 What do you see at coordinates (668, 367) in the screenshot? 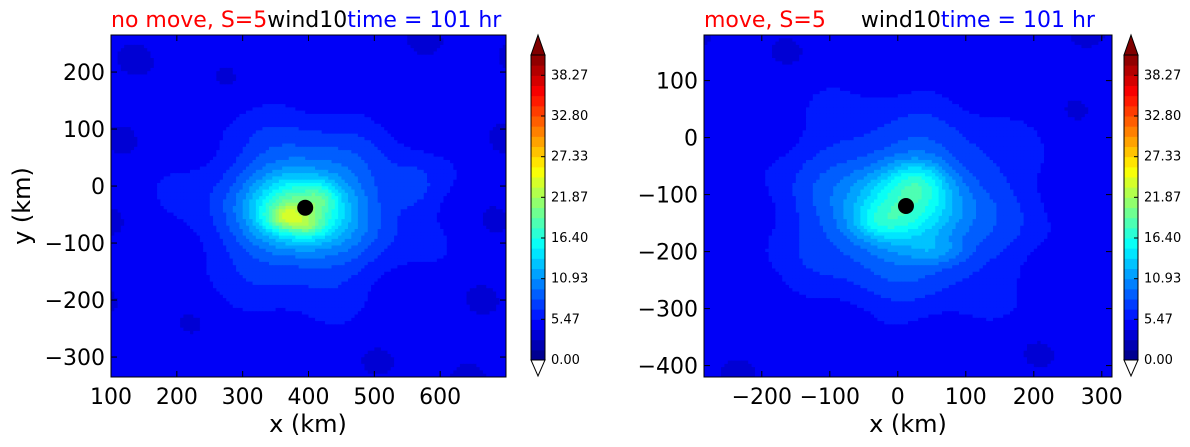
I see `chart-1-y-tick-label: −400` at bounding box center [668, 367].